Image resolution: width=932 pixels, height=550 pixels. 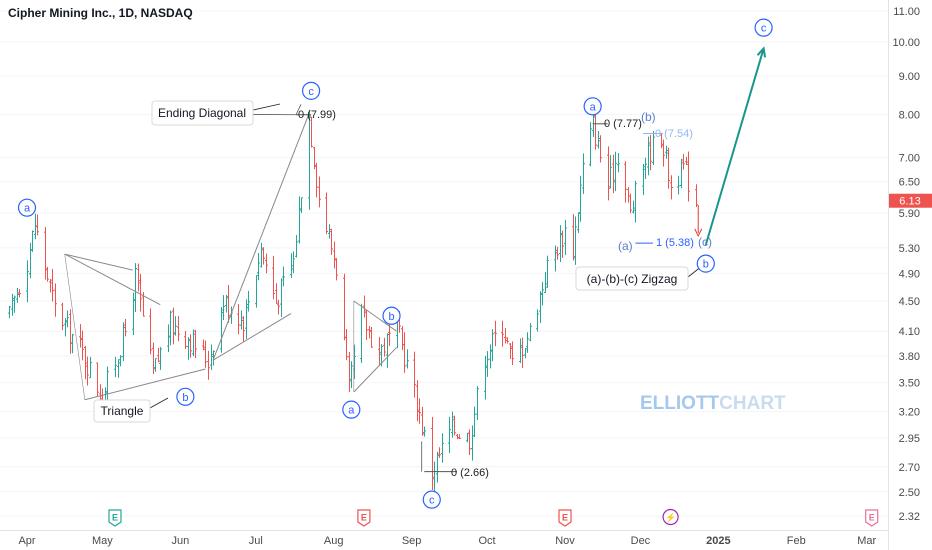 What do you see at coordinates (906, 43) in the screenshot?
I see `y-tick-label: 10.00` at bounding box center [906, 43].